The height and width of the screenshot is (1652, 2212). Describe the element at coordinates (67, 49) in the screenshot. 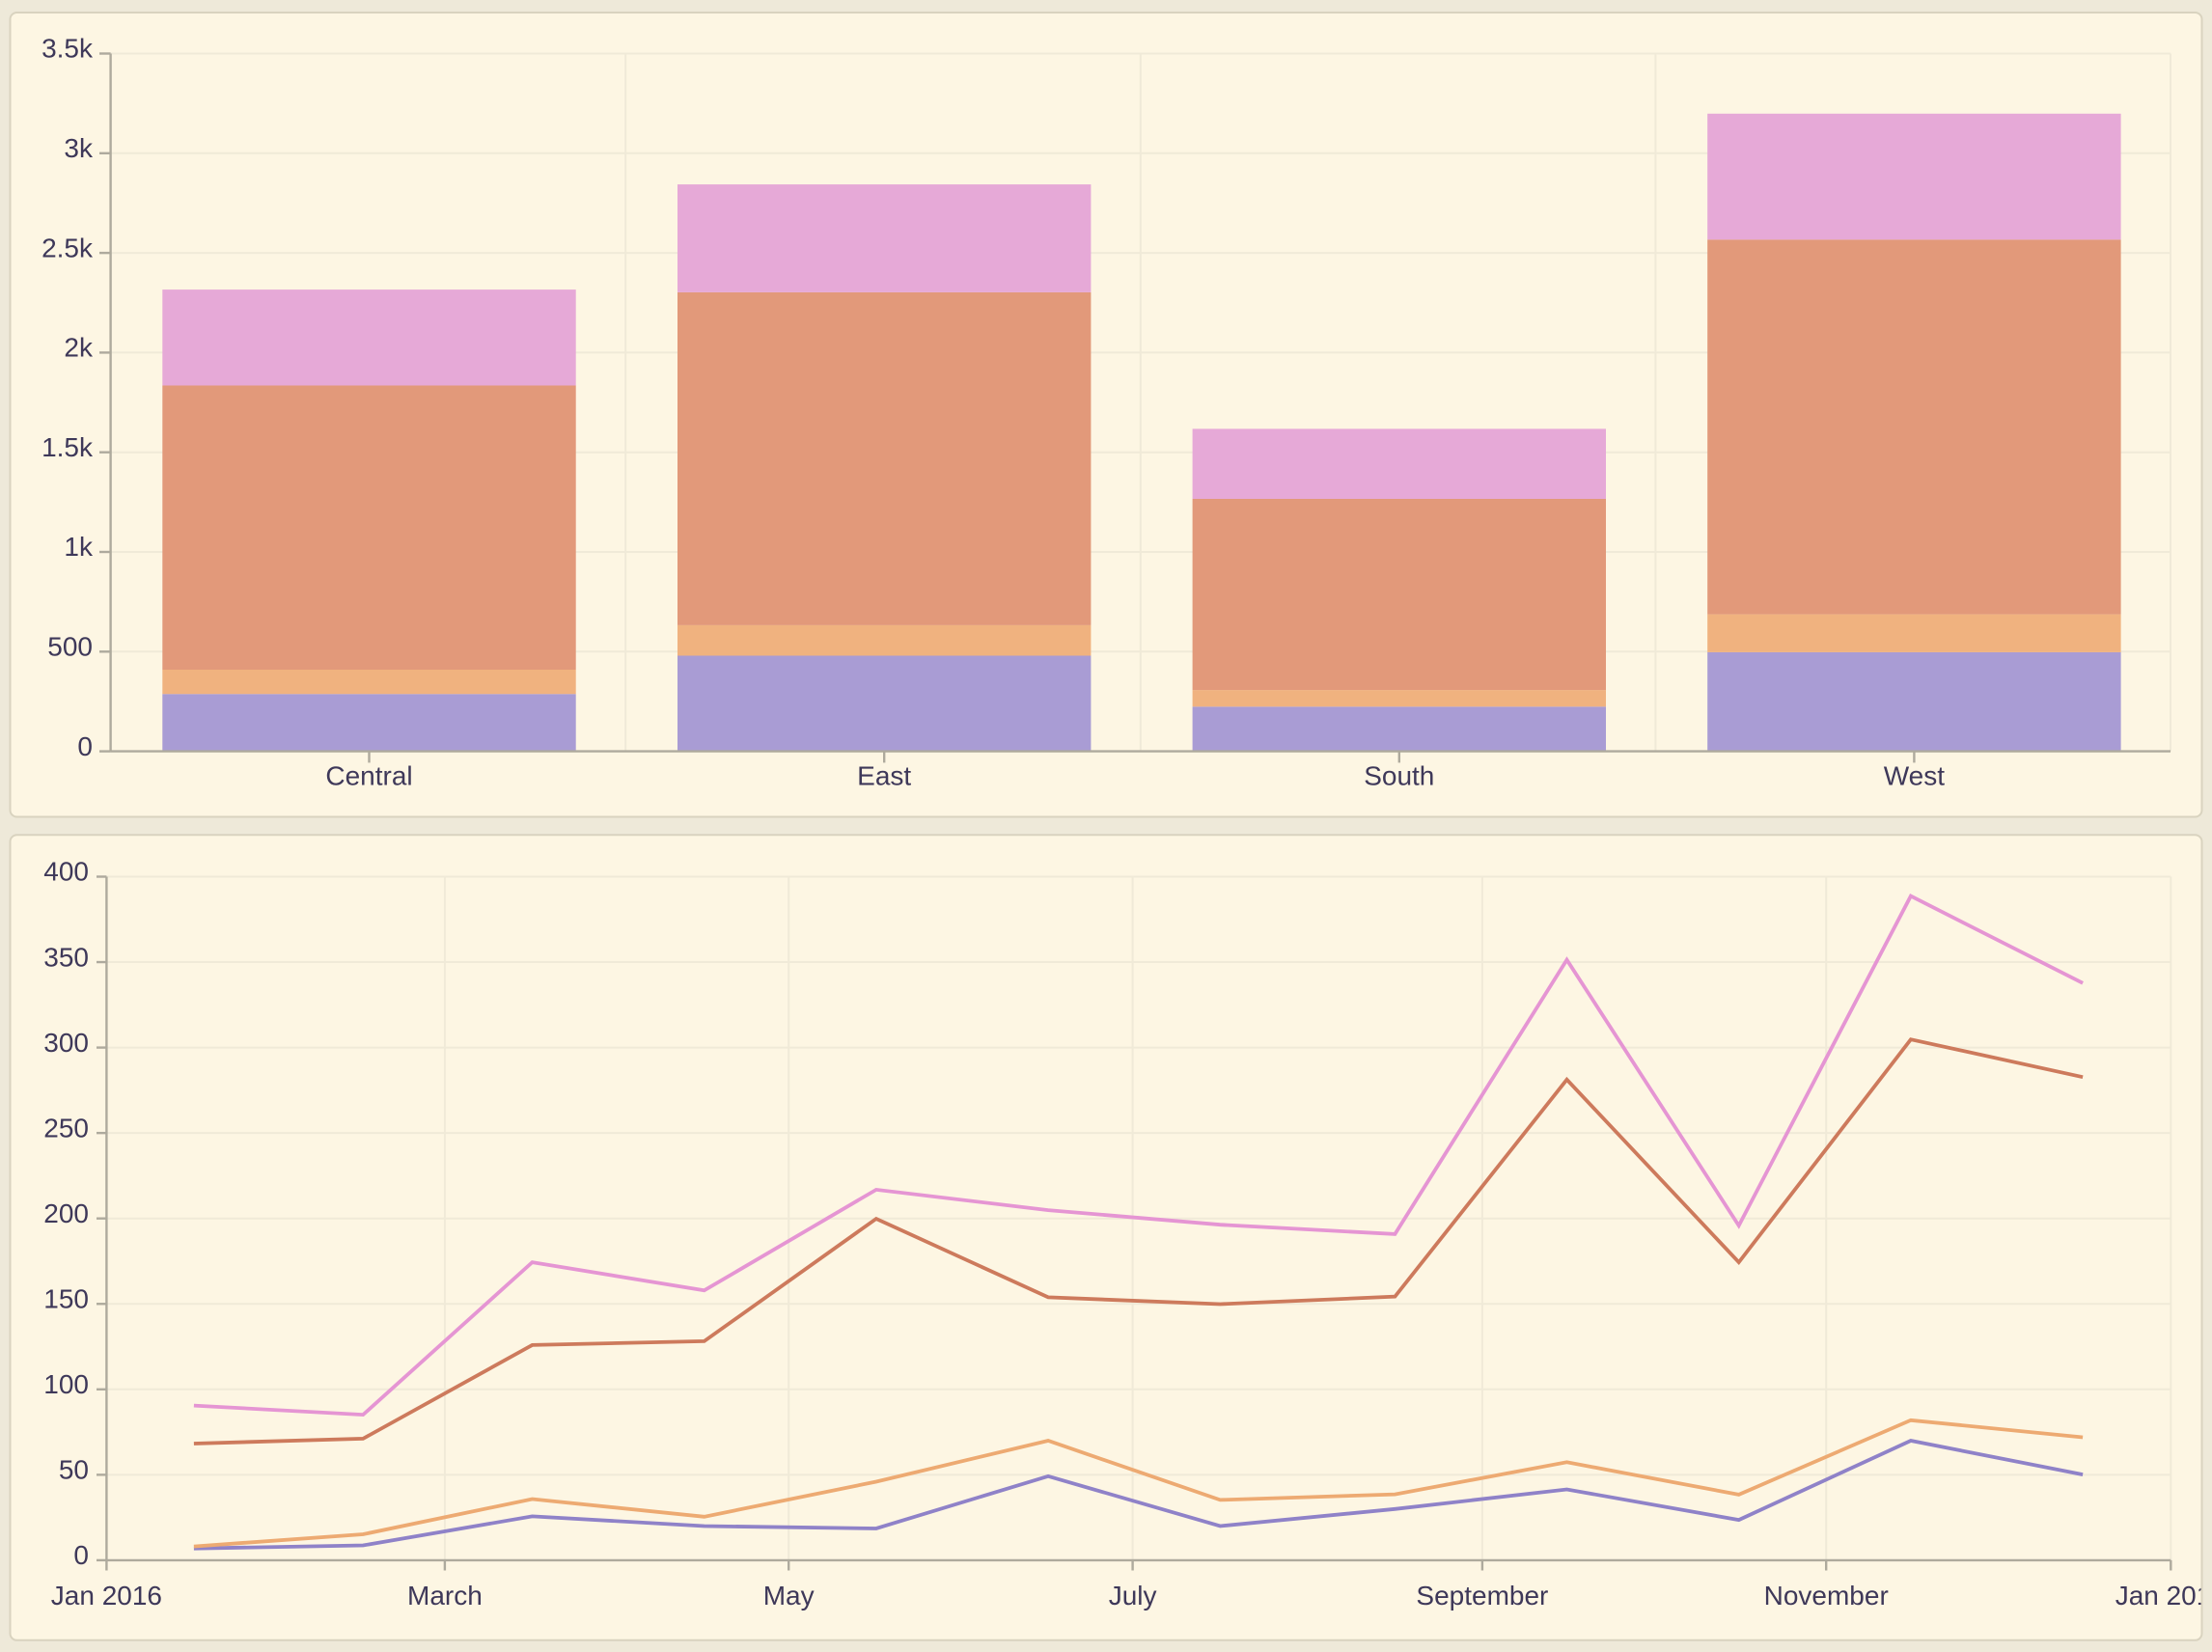

I see `svg-text: 3.5k` at that location.